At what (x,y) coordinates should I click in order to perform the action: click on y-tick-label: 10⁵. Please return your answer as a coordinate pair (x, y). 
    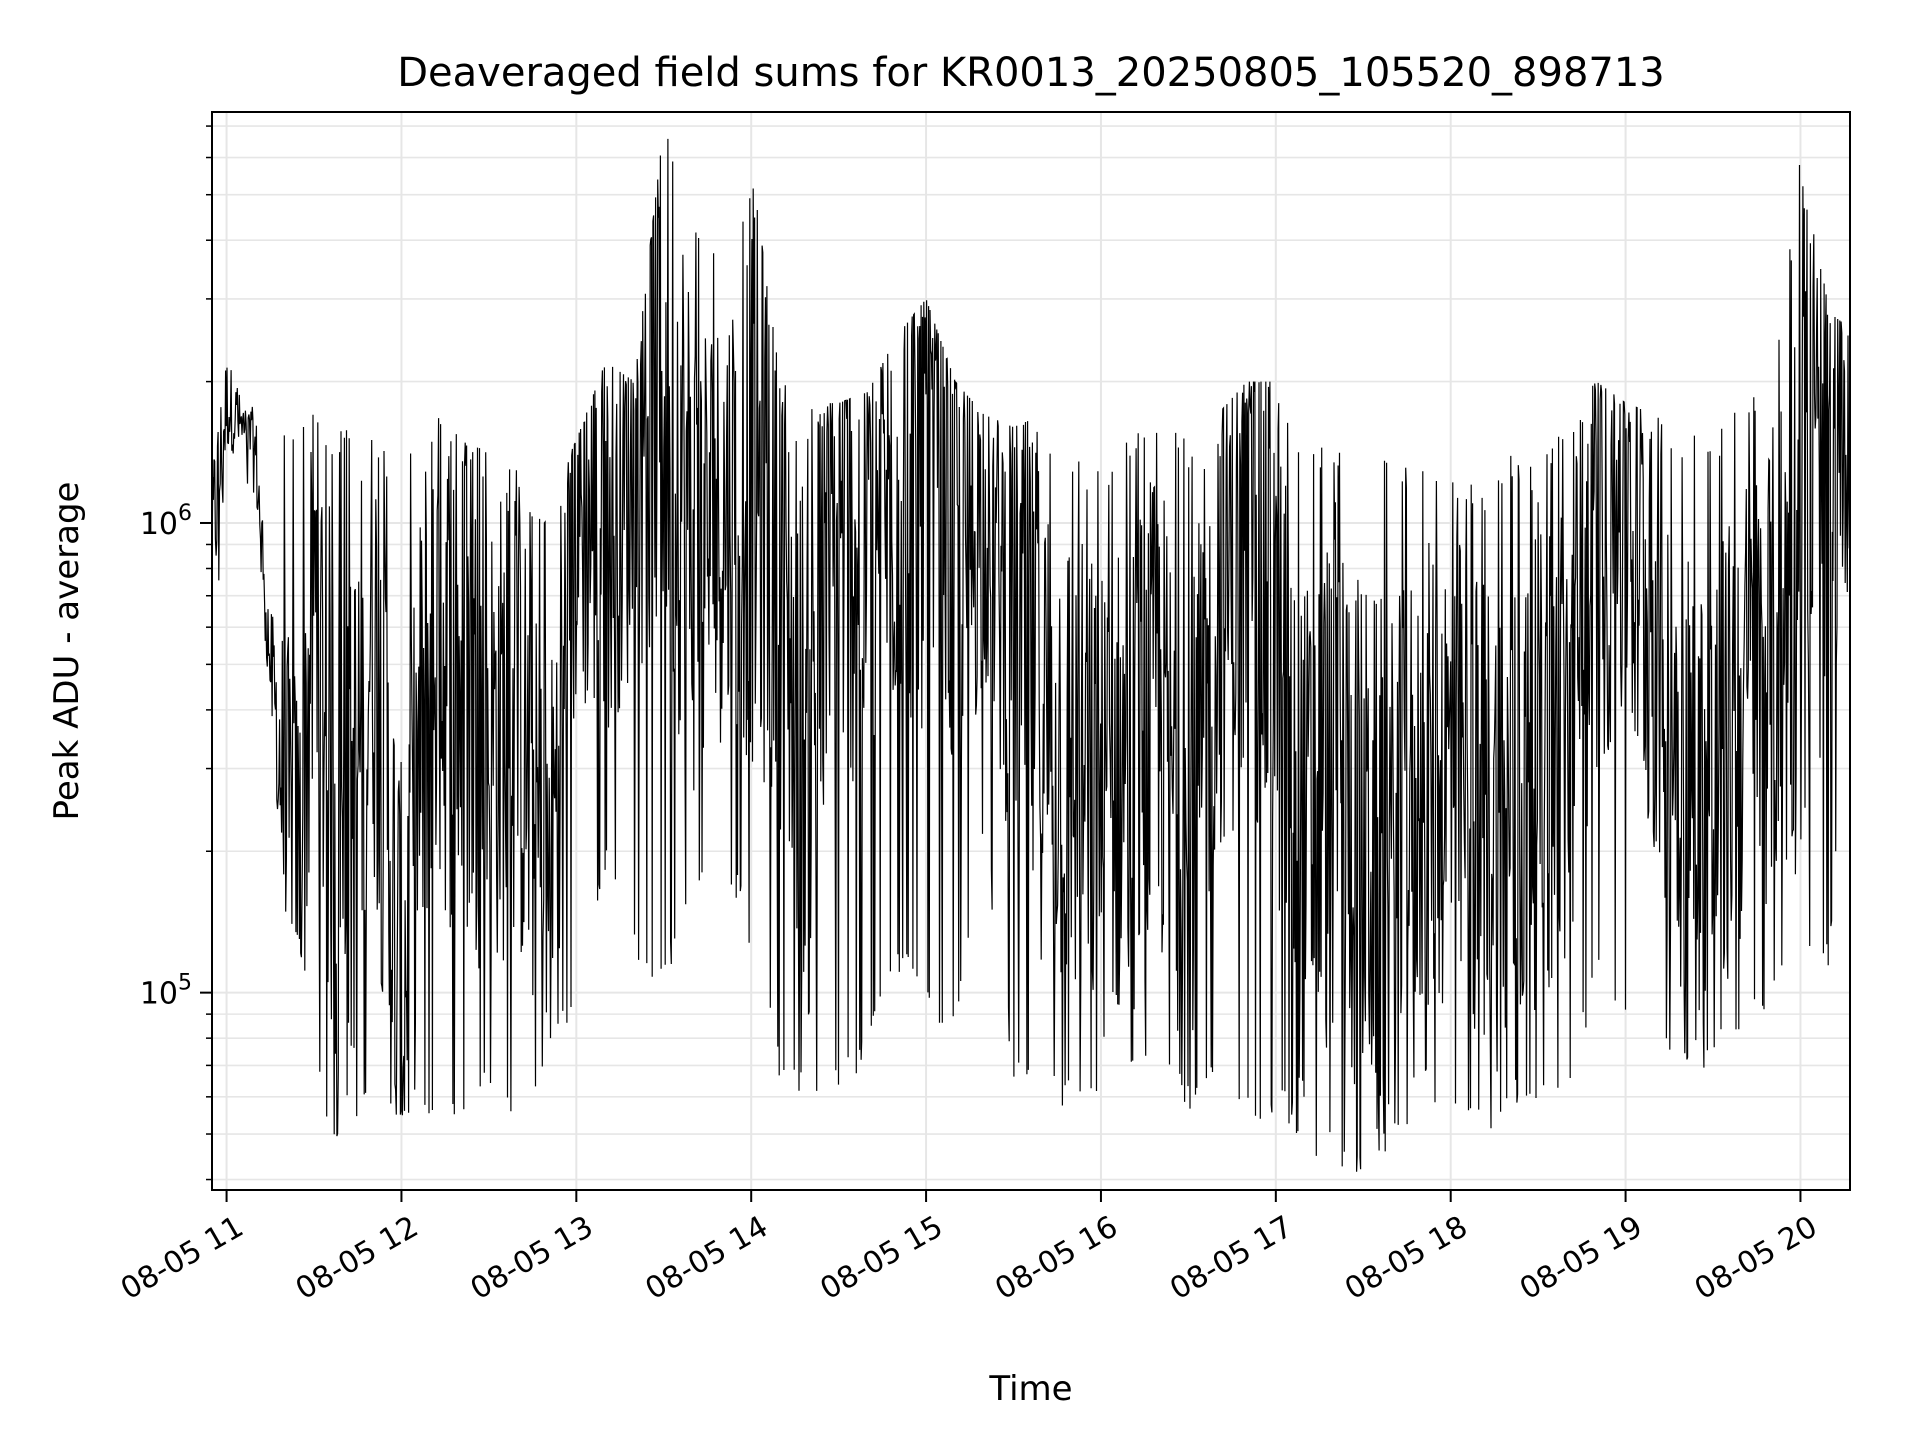
    Looking at the image, I should click on (166, 991).